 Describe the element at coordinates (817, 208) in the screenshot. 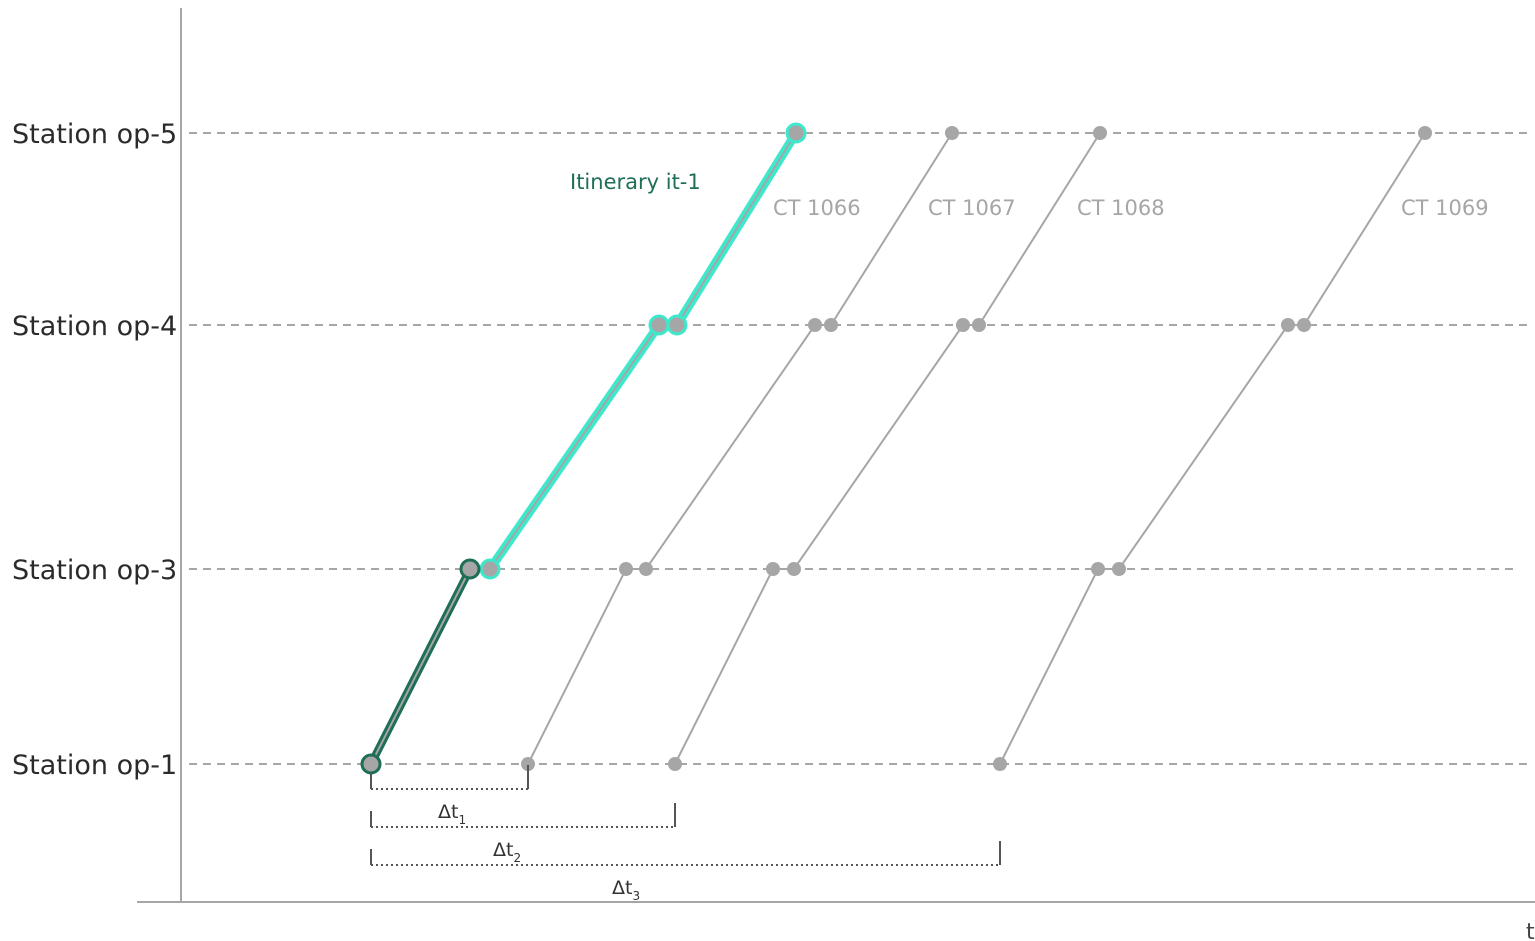

I see `train-label-ct-1066: CT 1066` at that location.